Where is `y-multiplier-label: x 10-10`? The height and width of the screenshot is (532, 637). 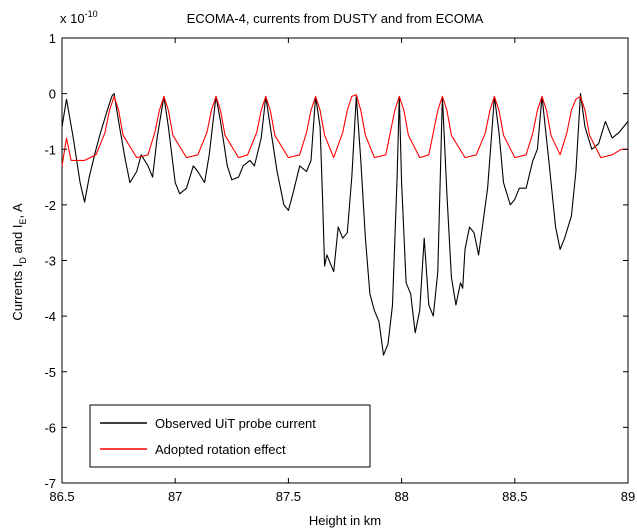 y-multiplier-label: x 10-10 is located at coordinates (79, 17).